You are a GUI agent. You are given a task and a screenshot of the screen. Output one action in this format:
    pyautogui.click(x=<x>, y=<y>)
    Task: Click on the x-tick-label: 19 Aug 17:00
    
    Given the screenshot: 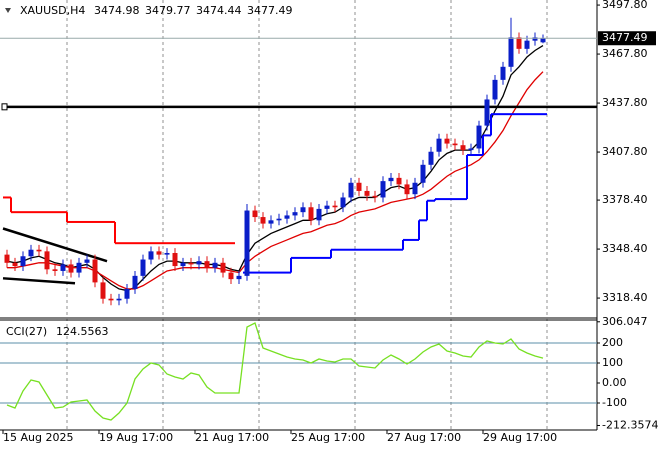 What is the action you would take?
    pyautogui.click(x=136, y=437)
    